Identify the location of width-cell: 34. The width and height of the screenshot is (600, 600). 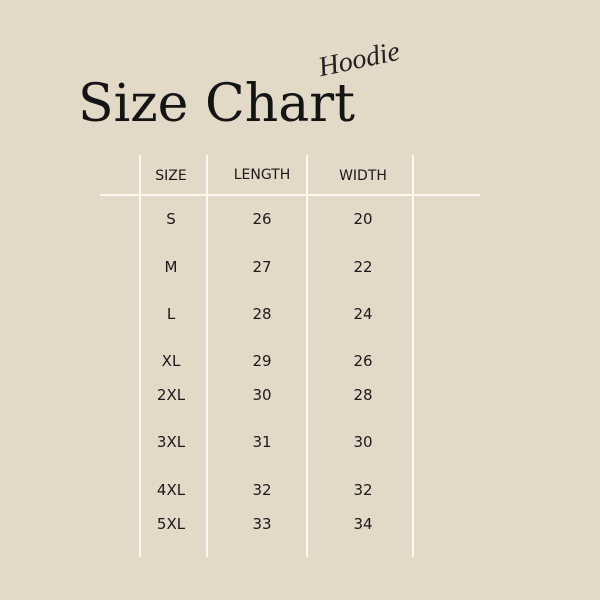
(363, 524).